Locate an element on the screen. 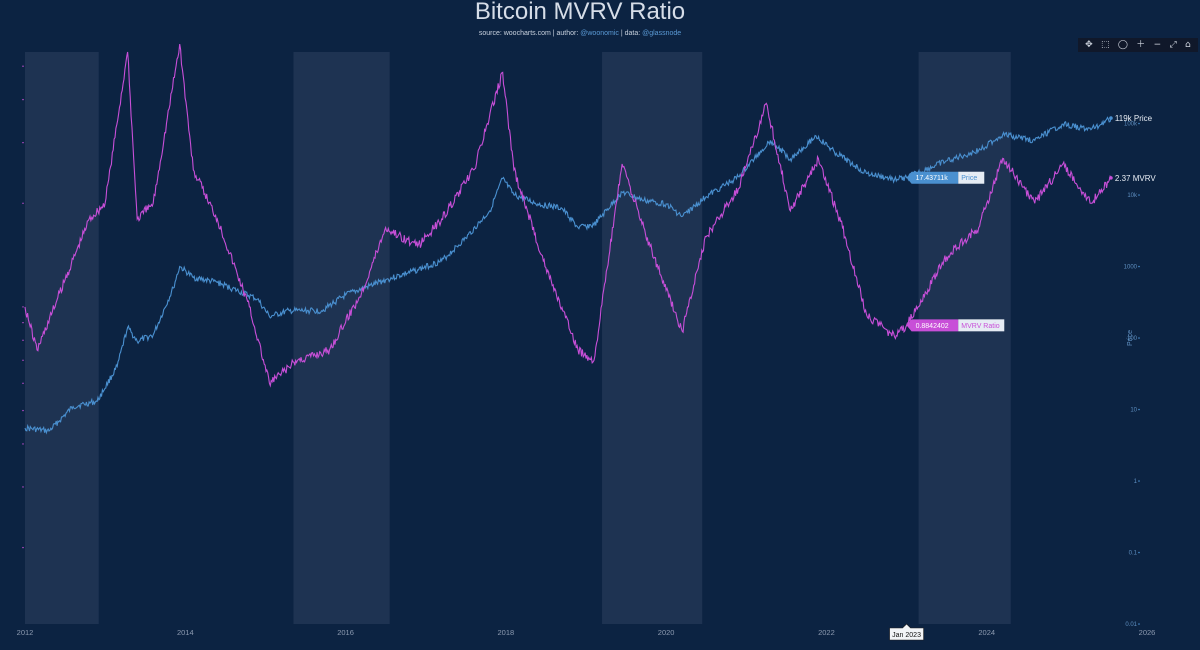  x-hover-text: Jan 2023 is located at coordinates (906, 635).